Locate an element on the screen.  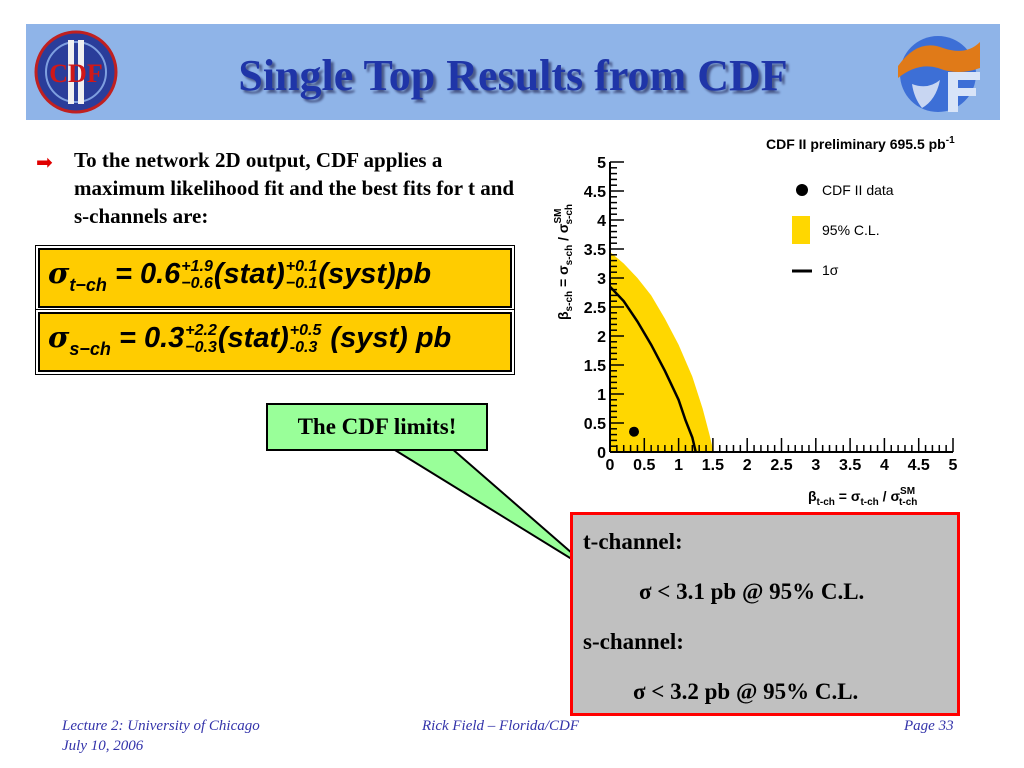
x-tick-label: 1.5 is located at coordinates (713, 465).